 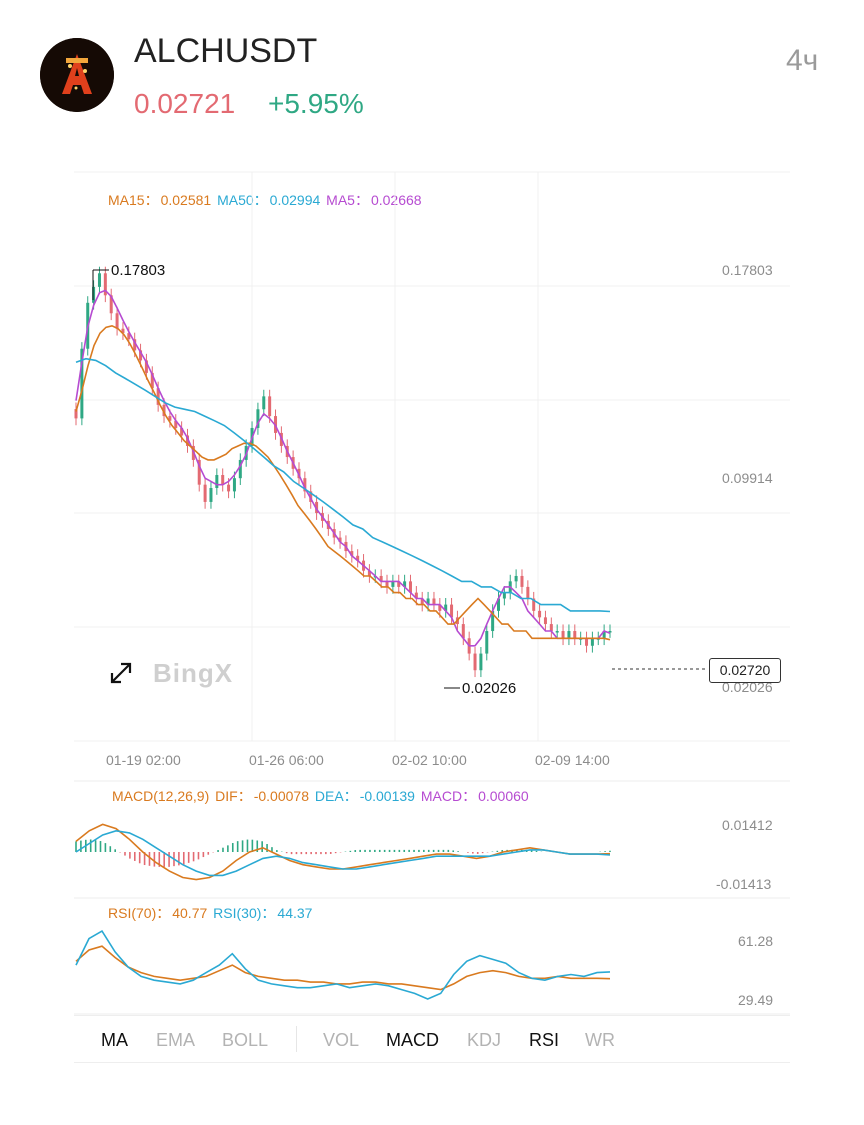 What do you see at coordinates (295, 200) in the screenshot?
I see `ma50-value: 0.02994` at bounding box center [295, 200].